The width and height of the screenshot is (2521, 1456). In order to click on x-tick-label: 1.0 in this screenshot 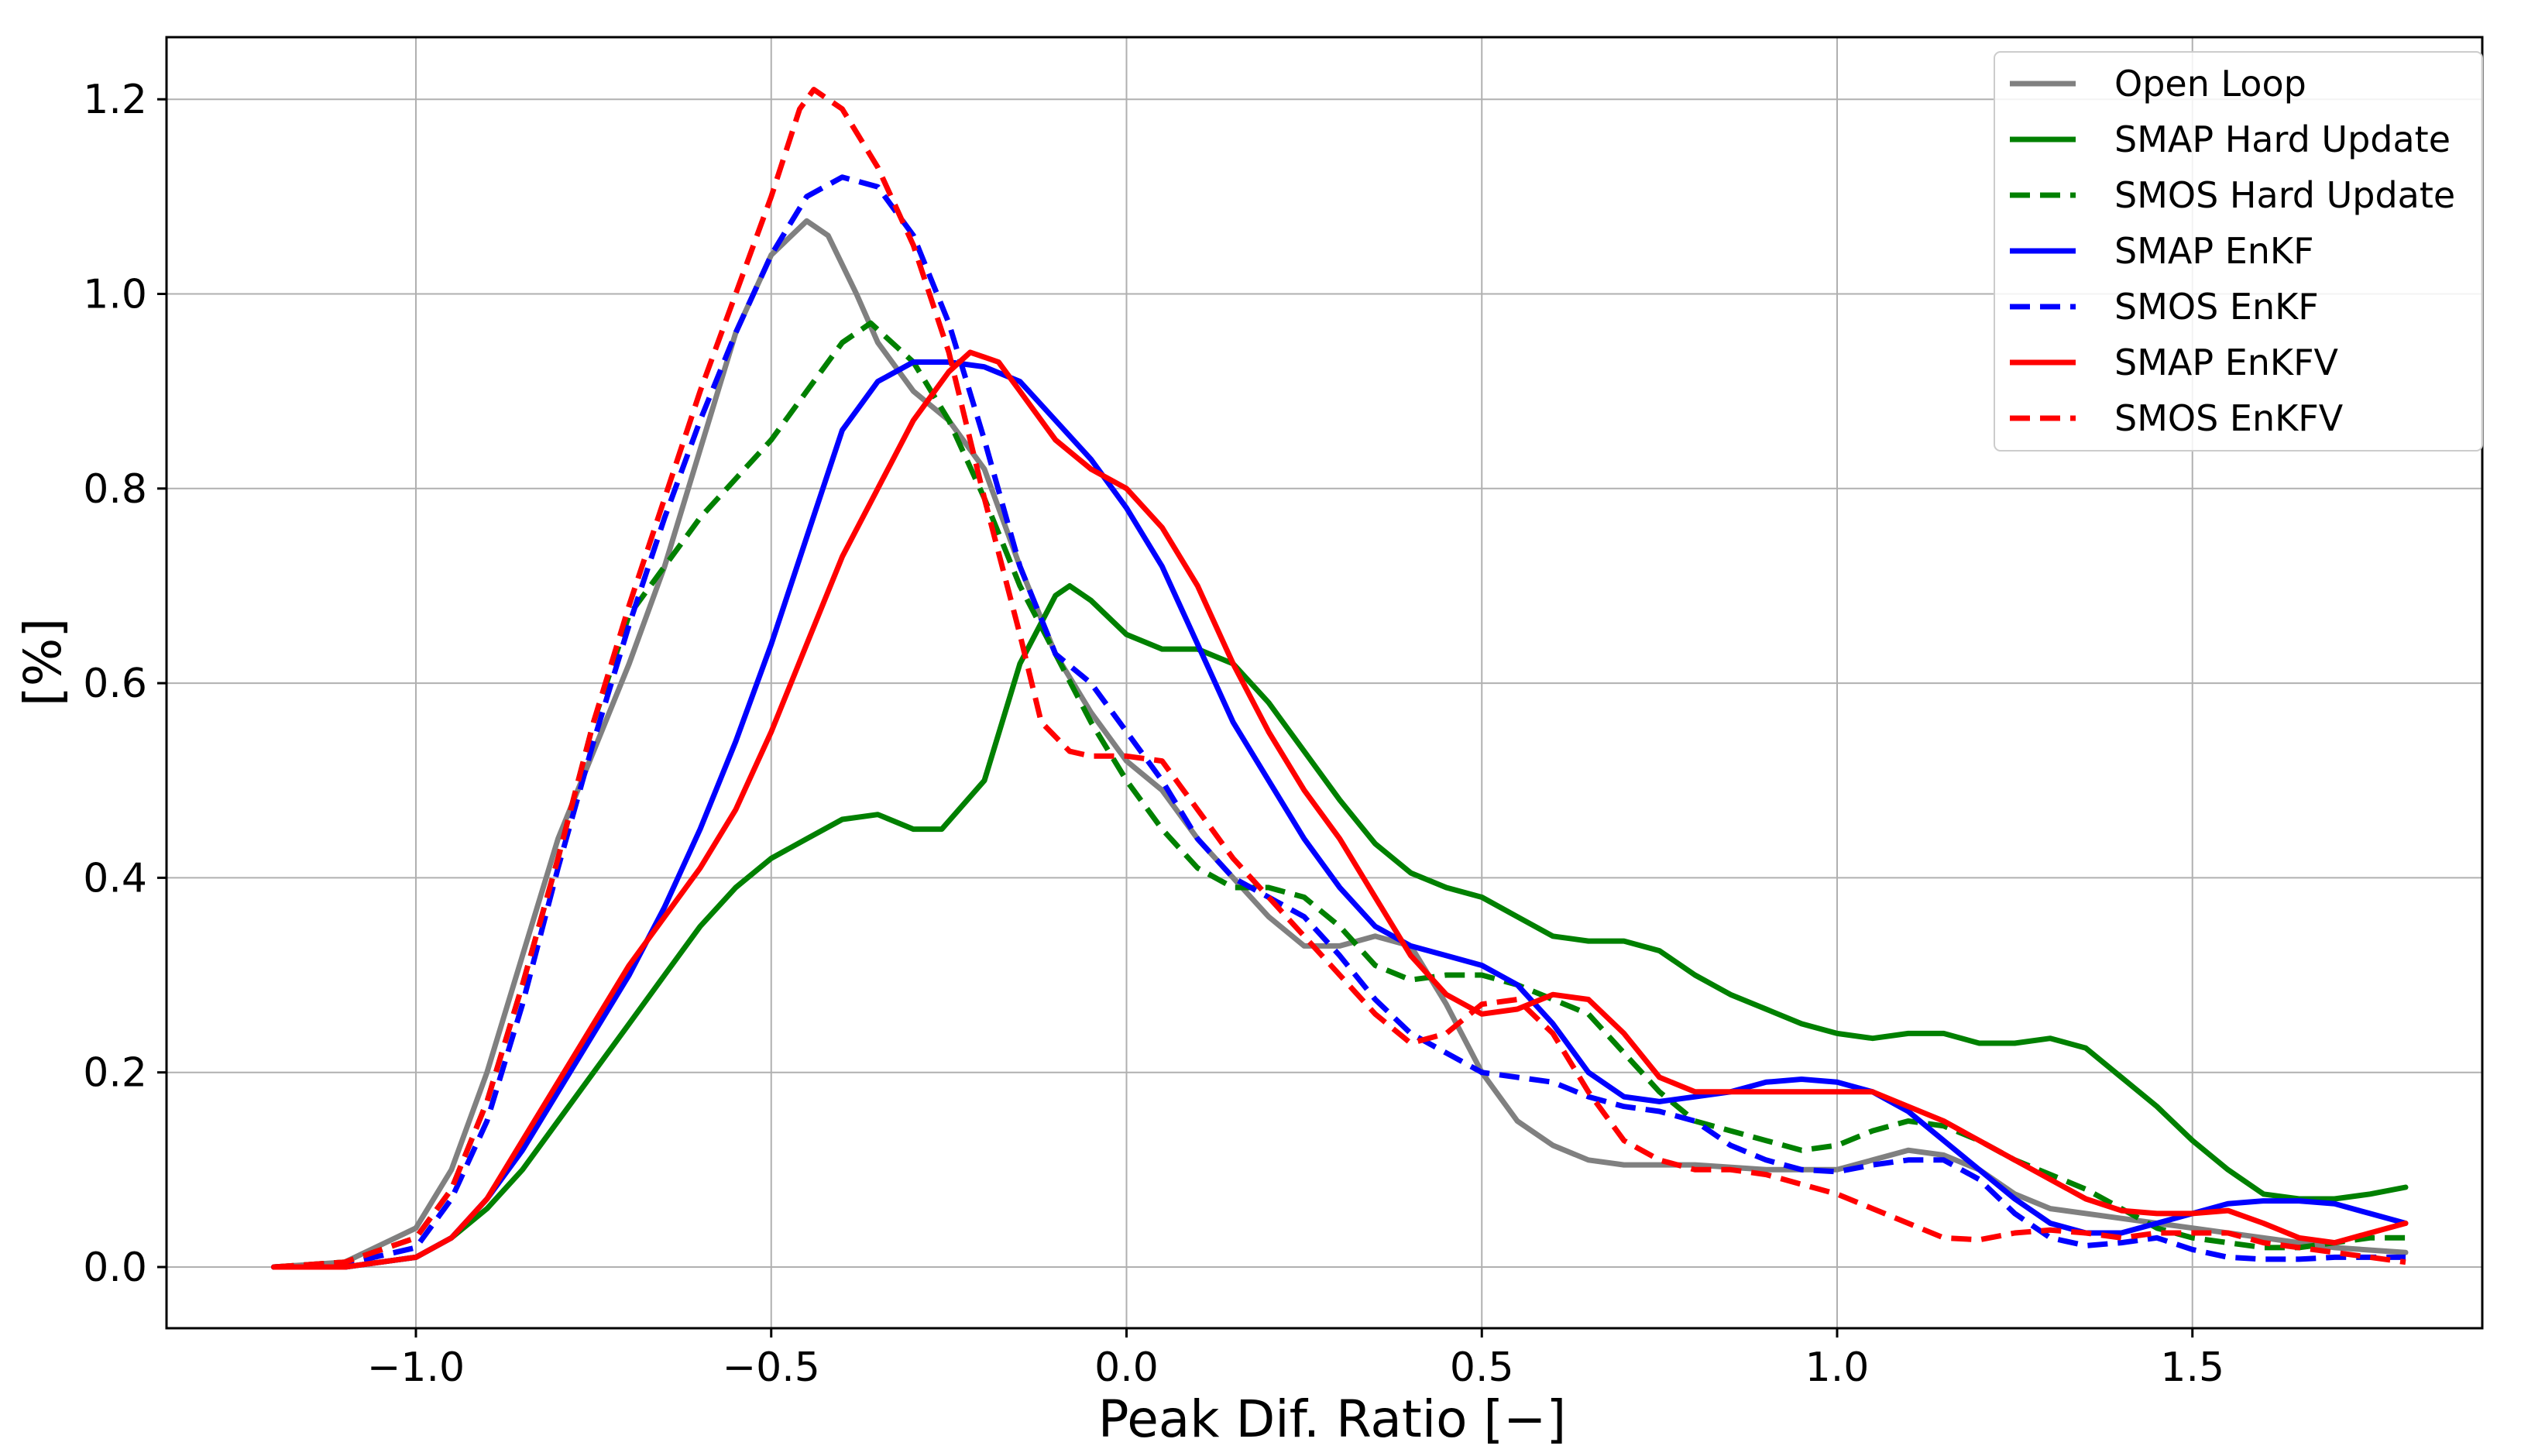, I will do `click(1837, 1367)`.